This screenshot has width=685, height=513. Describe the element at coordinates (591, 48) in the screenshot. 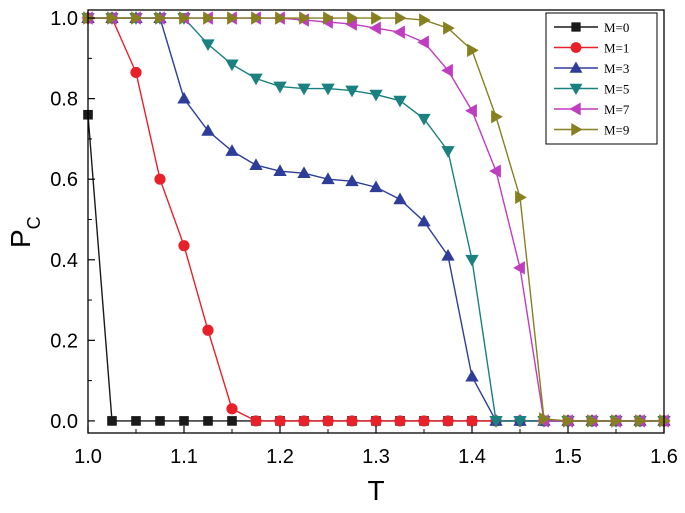

I see `legend-item: M=1` at that location.